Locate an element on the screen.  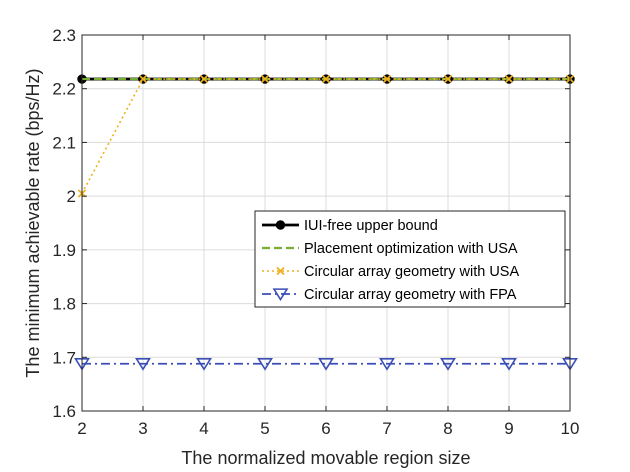
y-tick-label: 2.2 is located at coordinates (64, 89).